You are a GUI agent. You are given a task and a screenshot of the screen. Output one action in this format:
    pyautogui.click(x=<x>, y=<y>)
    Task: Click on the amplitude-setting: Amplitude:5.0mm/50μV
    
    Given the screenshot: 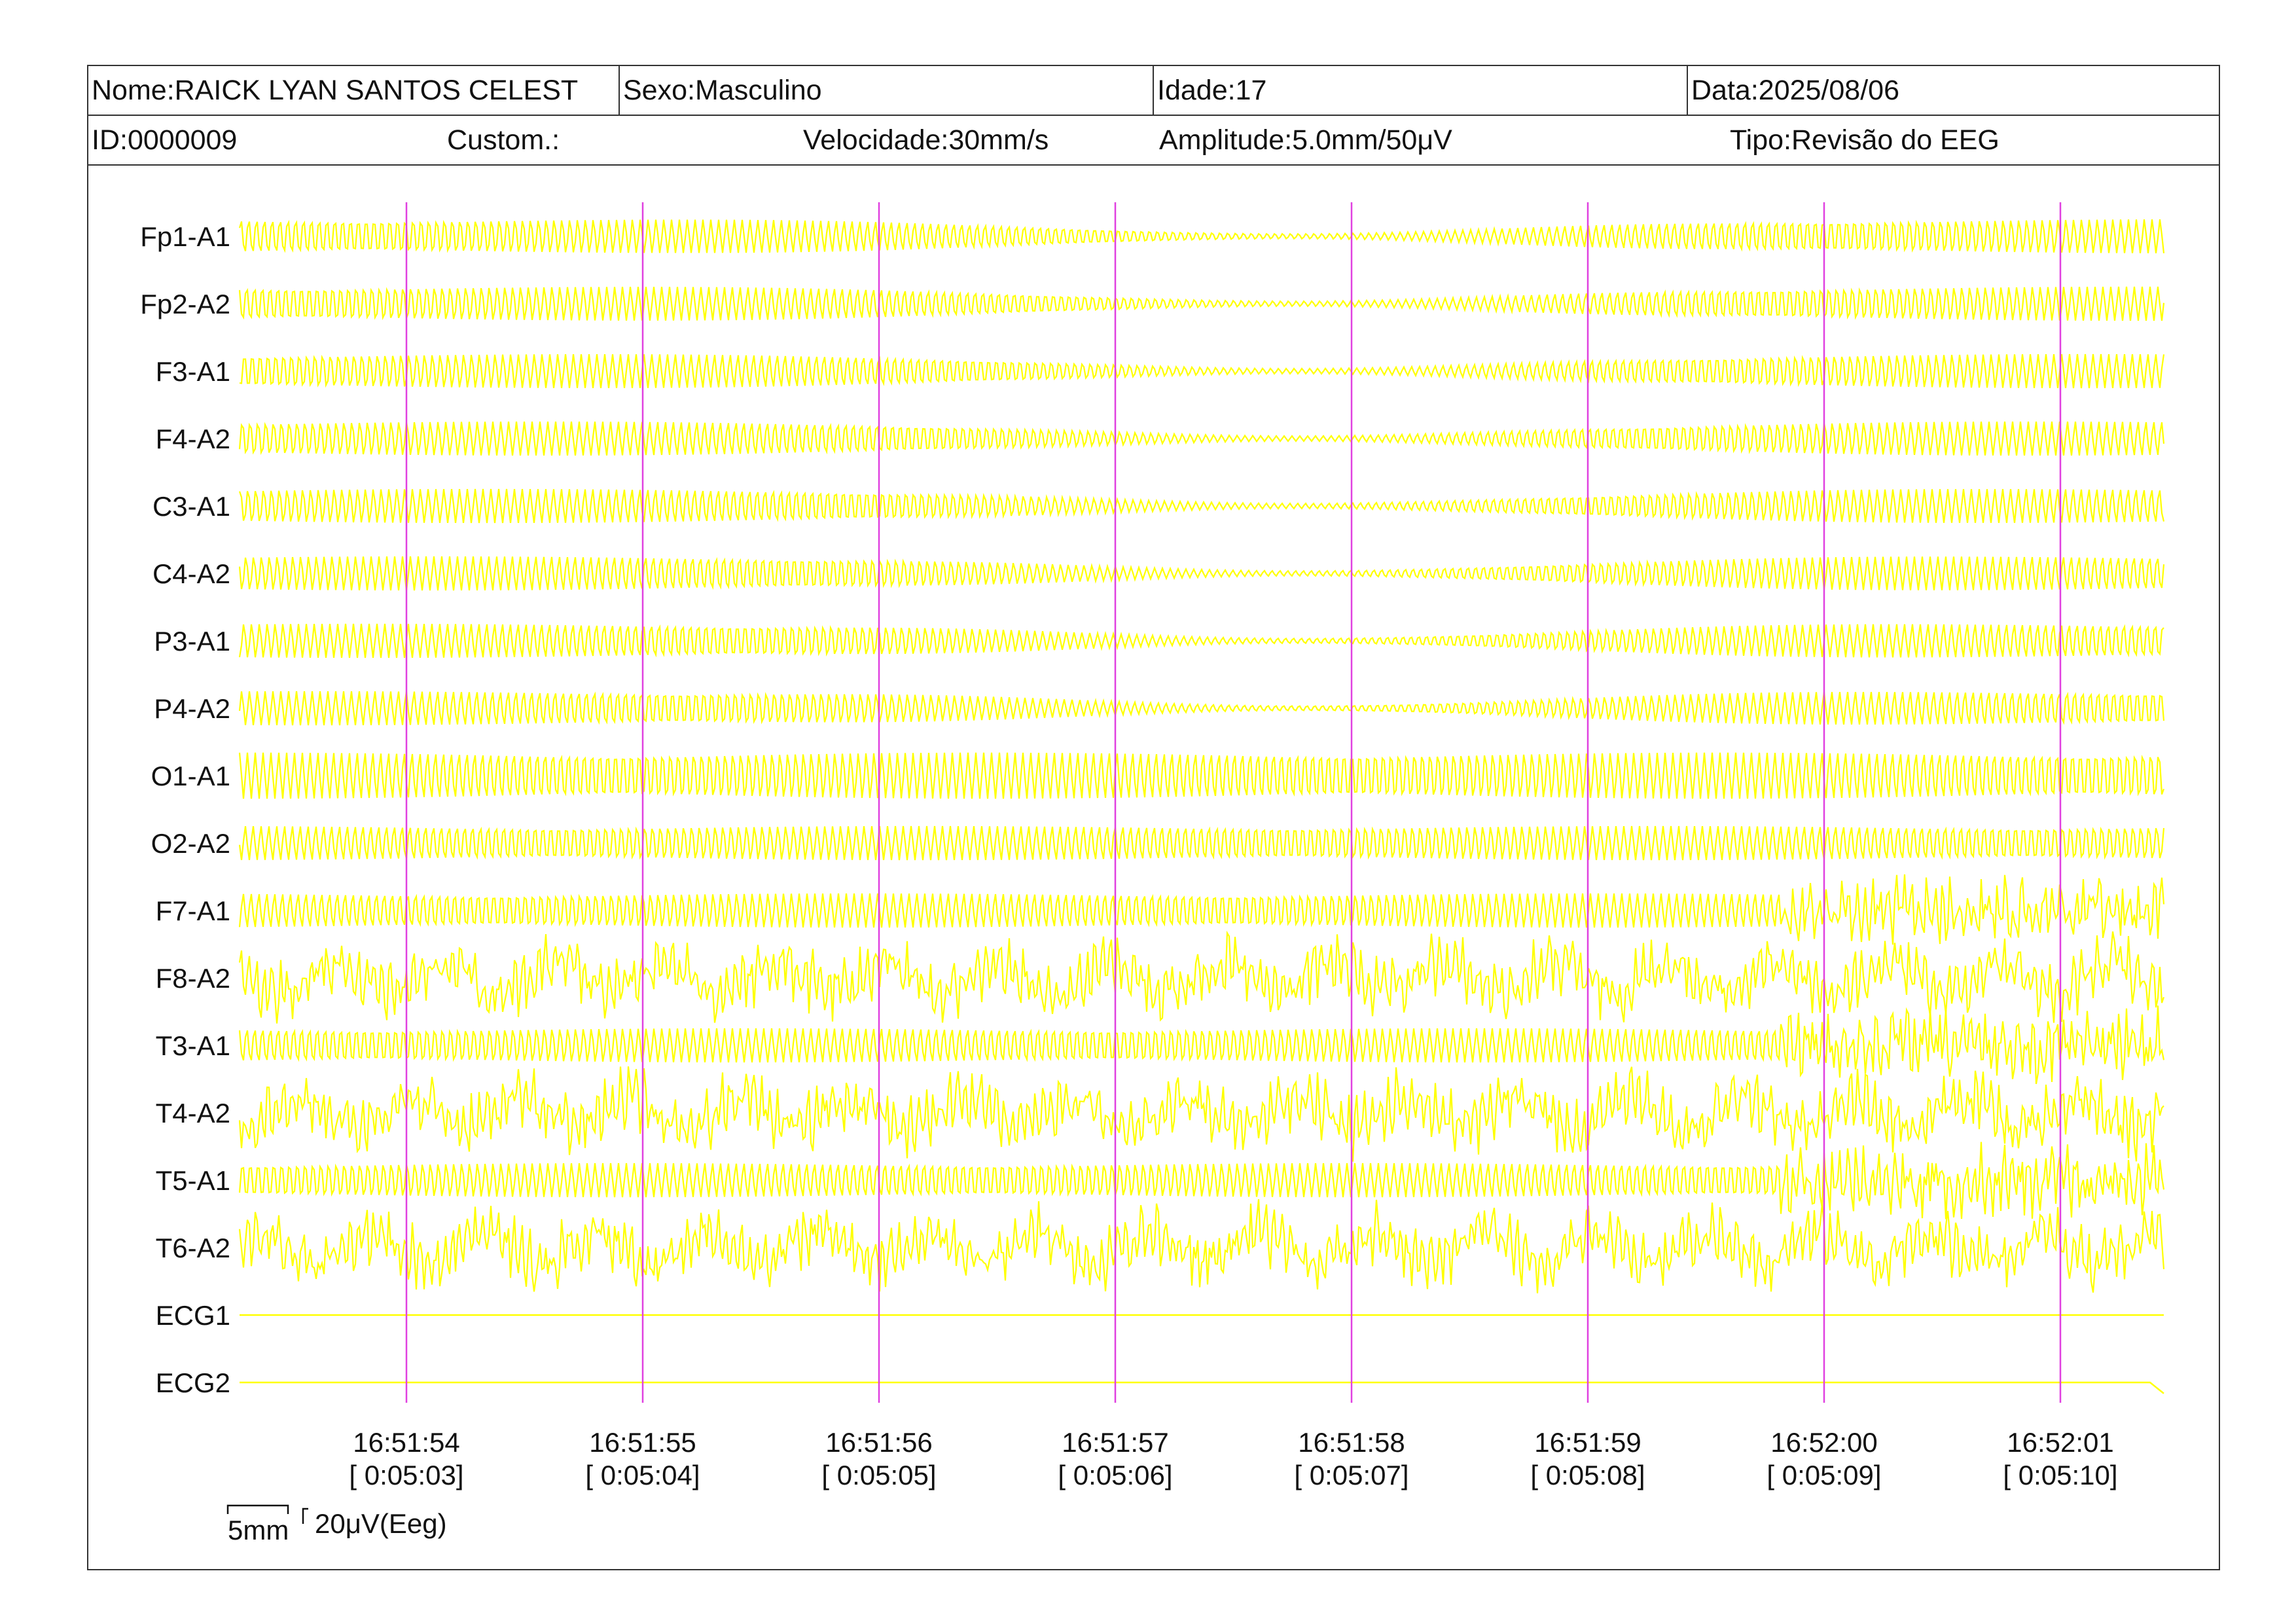 What is the action you would take?
    pyautogui.click(x=1305, y=140)
    